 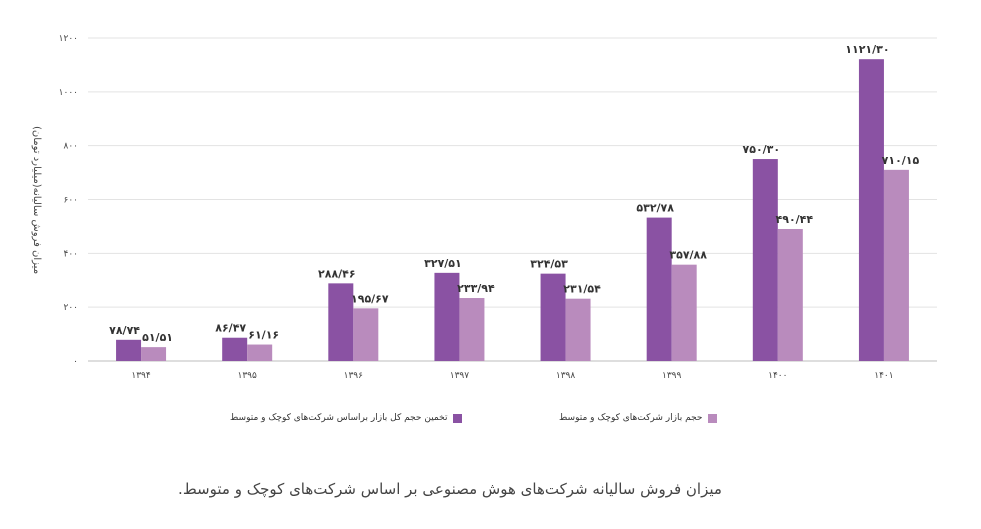 I want to click on legend-item-series-2: حجم بازار شرکت‌های کوچک و متوسط, so click(x=638, y=418).